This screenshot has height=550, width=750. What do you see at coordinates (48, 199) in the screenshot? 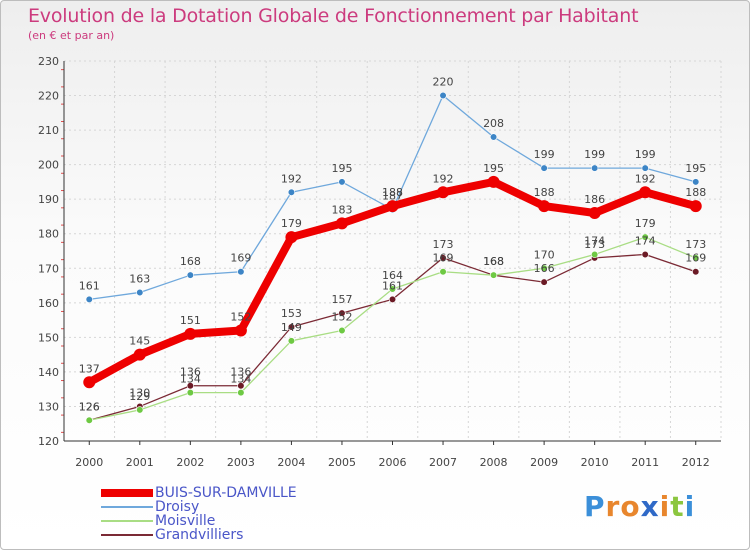
I see `y-tick-label: 190` at bounding box center [48, 199].